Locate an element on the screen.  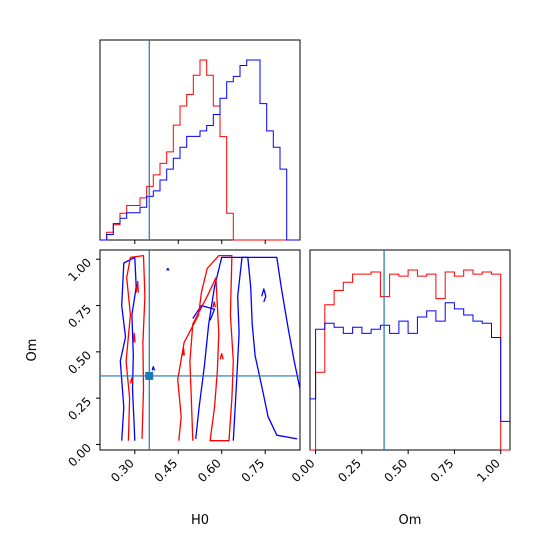
h0-om-contour-panel is located at coordinates (200, 350).